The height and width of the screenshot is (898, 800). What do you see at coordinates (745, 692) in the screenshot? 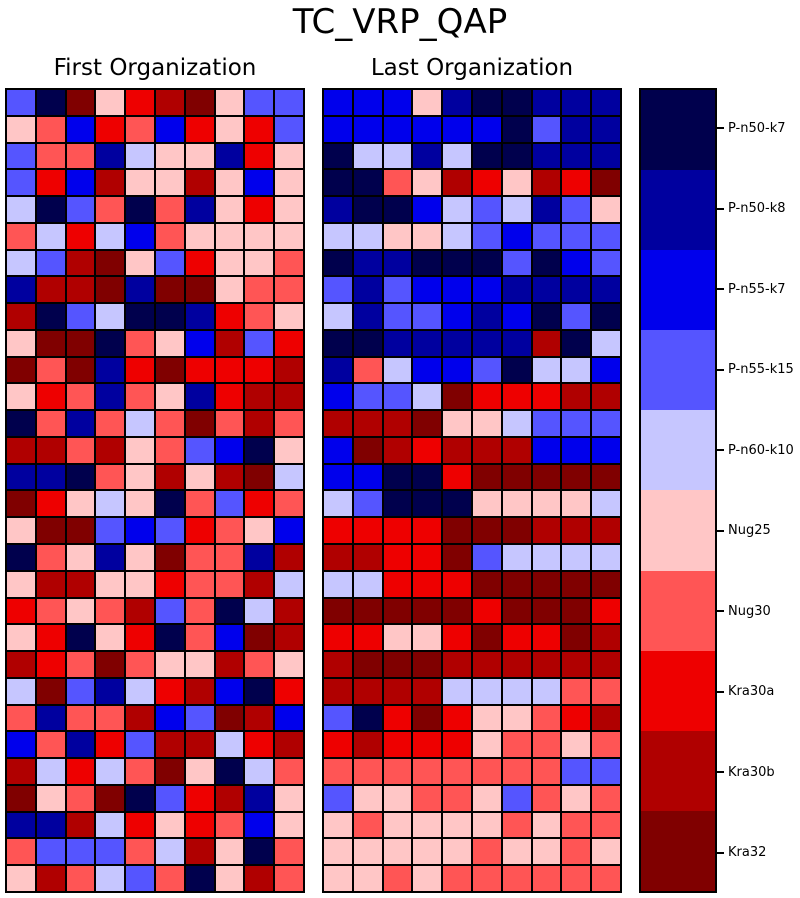
I see `colorbar-tick-row: Kra30a` at bounding box center [745, 692].